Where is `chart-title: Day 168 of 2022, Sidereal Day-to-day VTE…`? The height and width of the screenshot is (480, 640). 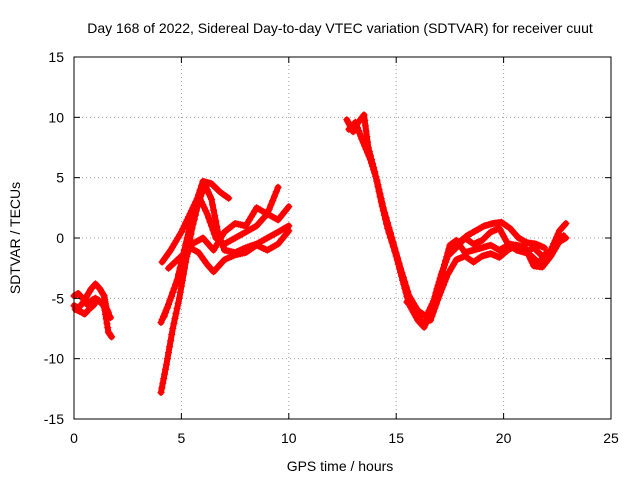 chart-title: Day 168 of 2022, Sidereal Day-to-day VTE… is located at coordinates (340, 28).